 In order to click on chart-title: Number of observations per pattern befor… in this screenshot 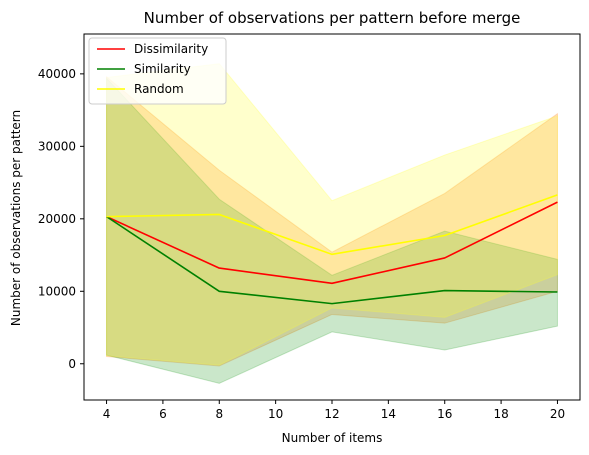, I will do `click(332, 18)`.